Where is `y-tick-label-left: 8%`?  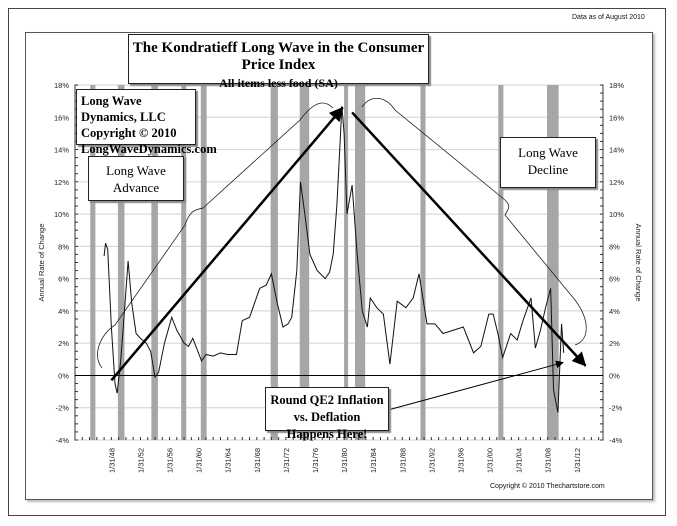 y-tick-label-left: 8% is located at coordinates (63, 246).